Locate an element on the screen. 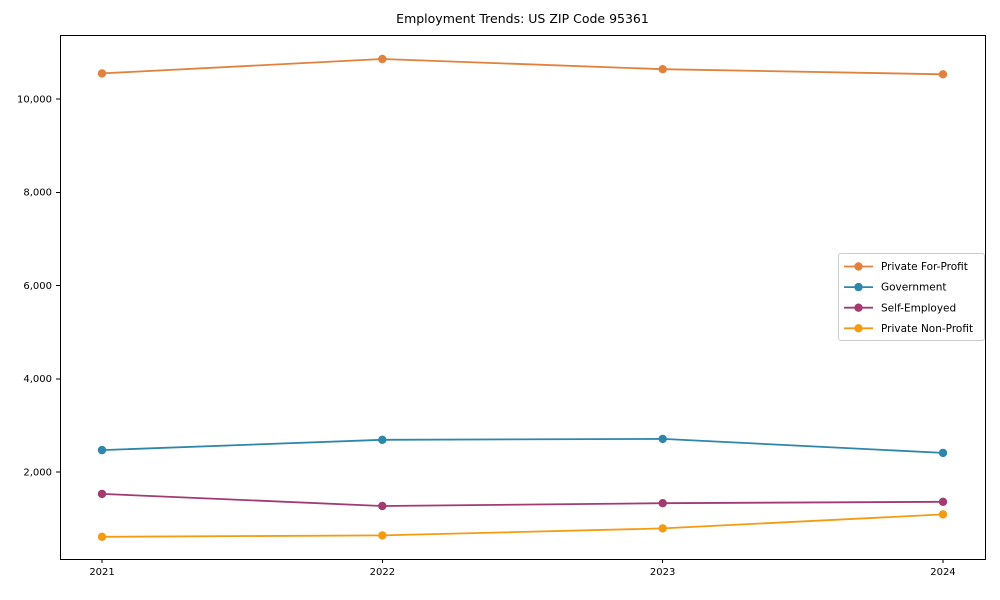 The height and width of the screenshot is (600, 1000). y-tick-label: 4,000 is located at coordinates (37, 379).